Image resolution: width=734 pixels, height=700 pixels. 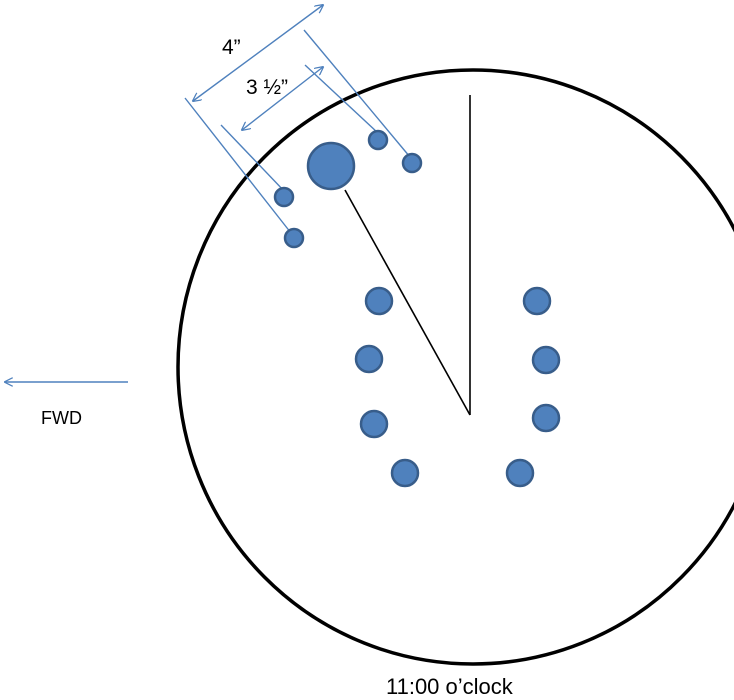 I want to click on extension-line-outer-right, so click(x=357, y=93).